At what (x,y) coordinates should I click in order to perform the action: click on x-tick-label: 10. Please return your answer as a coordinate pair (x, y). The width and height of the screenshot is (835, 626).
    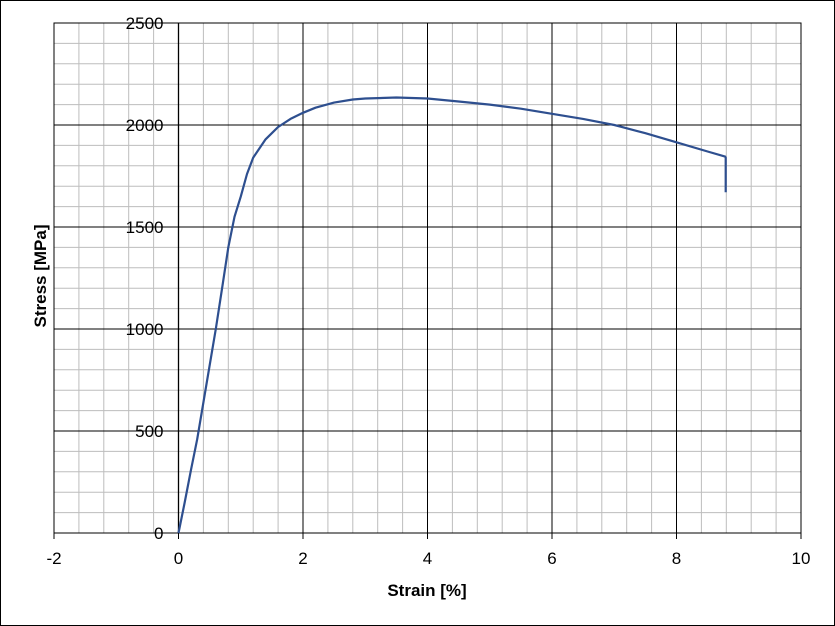
    Looking at the image, I should click on (801, 558).